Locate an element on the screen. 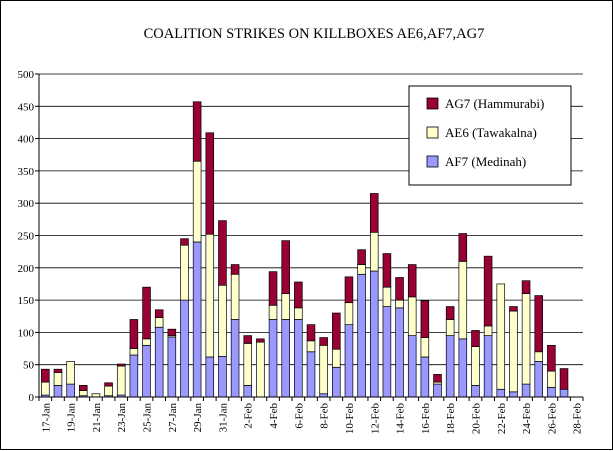 The height and width of the screenshot is (451, 613). legend-label: AF7 (Medinah) is located at coordinates (485, 161).